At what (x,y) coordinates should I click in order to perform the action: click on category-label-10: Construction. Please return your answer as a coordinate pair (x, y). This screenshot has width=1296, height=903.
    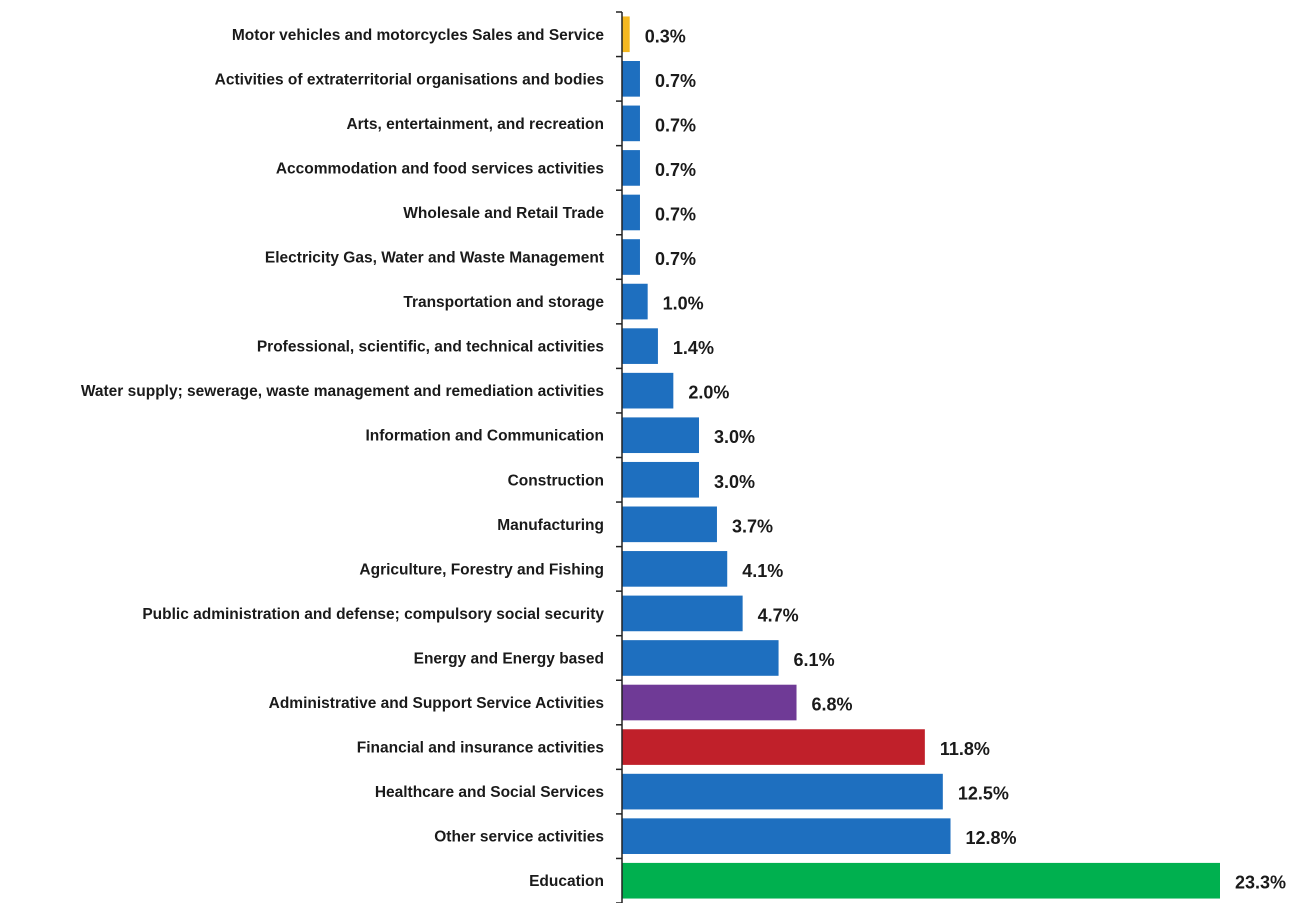
    Looking at the image, I should click on (556, 480).